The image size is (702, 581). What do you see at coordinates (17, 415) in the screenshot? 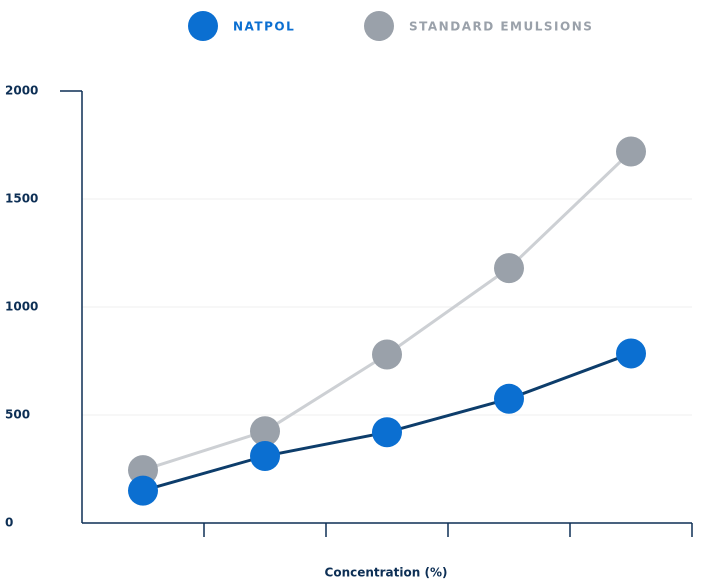
I see `y-tick-label: 500` at bounding box center [17, 415].